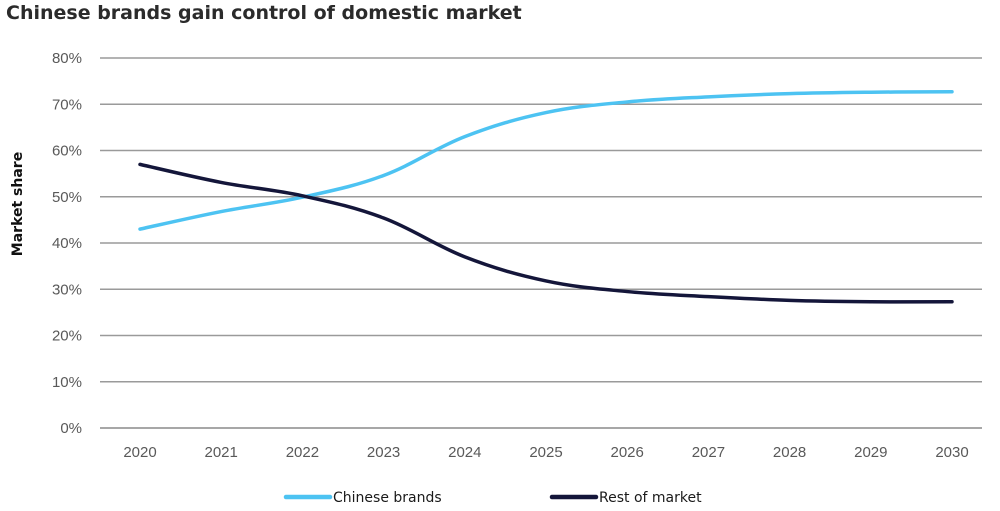 The height and width of the screenshot is (511, 1000). Describe the element at coordinates (302, 452) in the screenshot. I see `x-tick-label: 2022` at that location.